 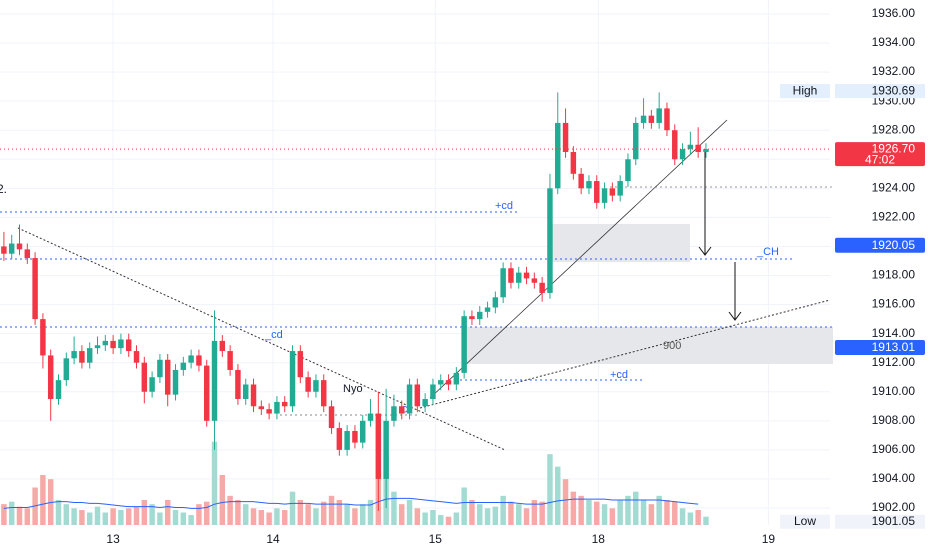 What do you see at coordinates (113, 539) in the screenshot?
I see `x-tick-label: 13` at bounding box center [113, 539].